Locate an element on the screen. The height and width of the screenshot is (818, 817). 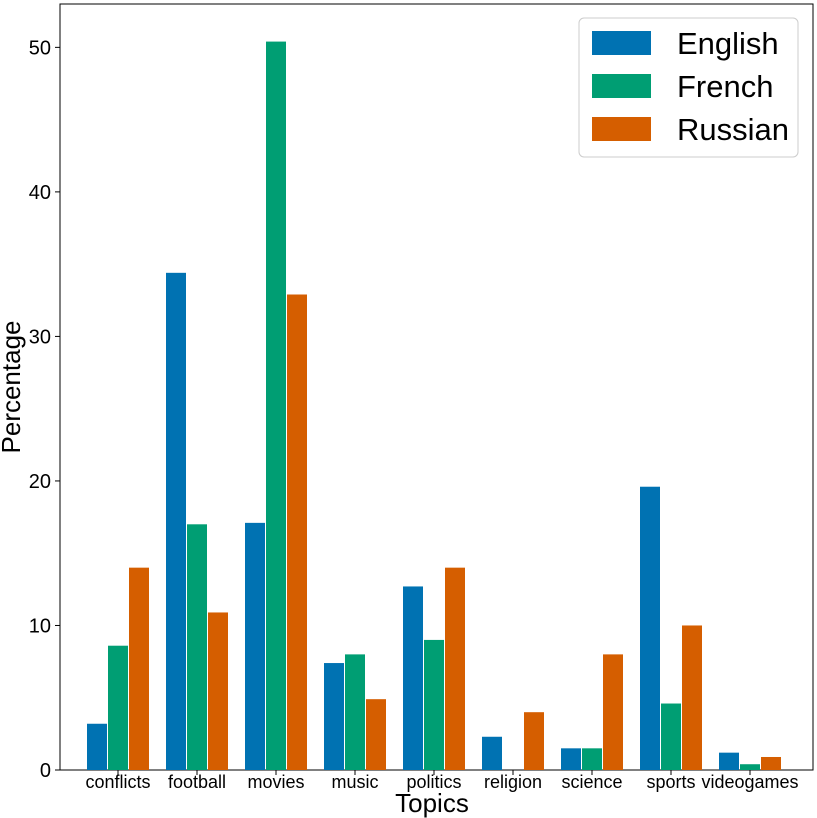
legend-swatch-russian is located at coordinates (621, 129).